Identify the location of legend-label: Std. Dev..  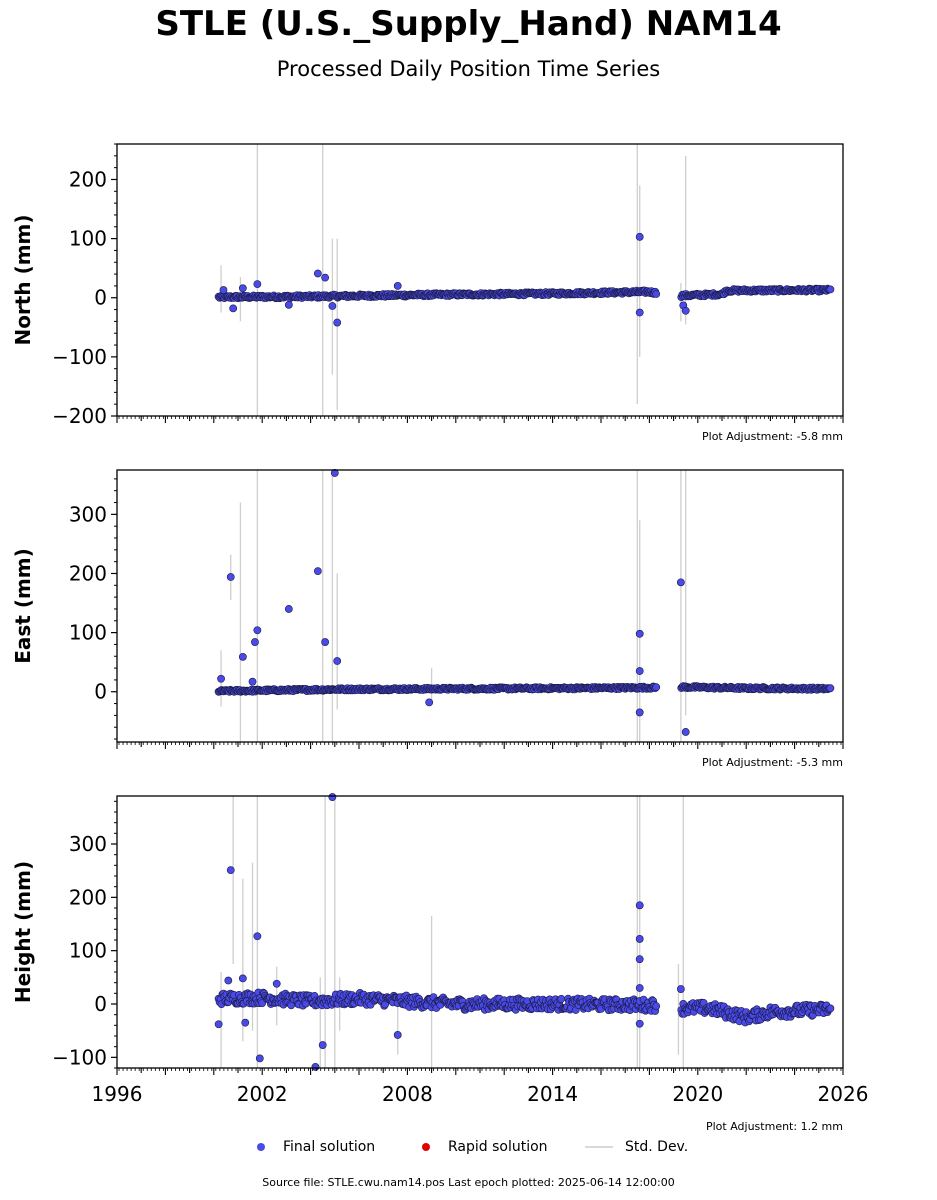
(657, 1147).